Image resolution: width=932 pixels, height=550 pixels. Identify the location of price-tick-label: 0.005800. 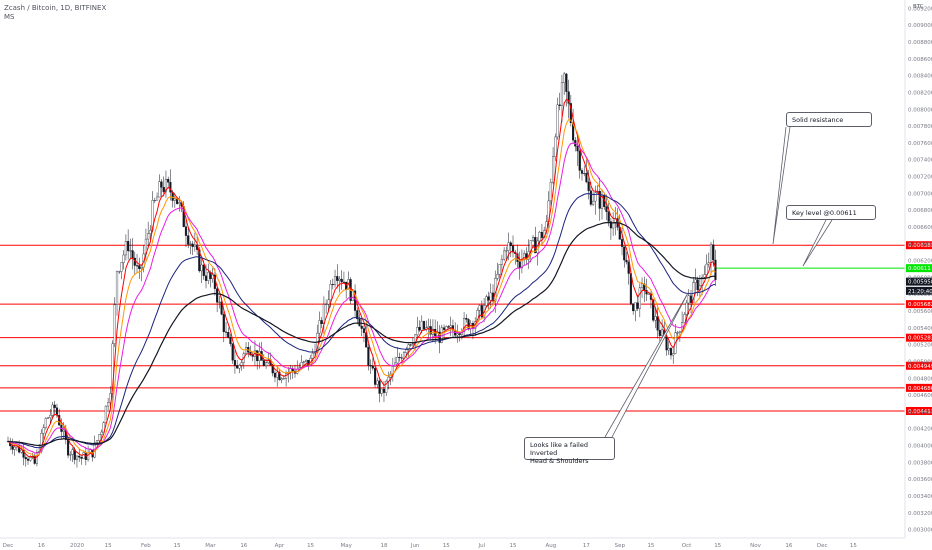
(920, 295).